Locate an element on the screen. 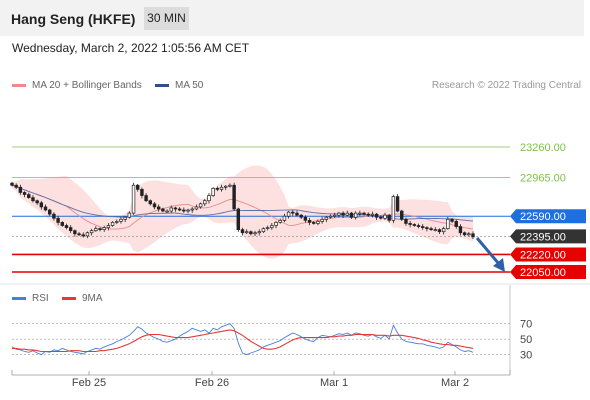 This screenshot has height=400, width=590. price-label-22395: 22395.00 is located at coordinates (548, 236).